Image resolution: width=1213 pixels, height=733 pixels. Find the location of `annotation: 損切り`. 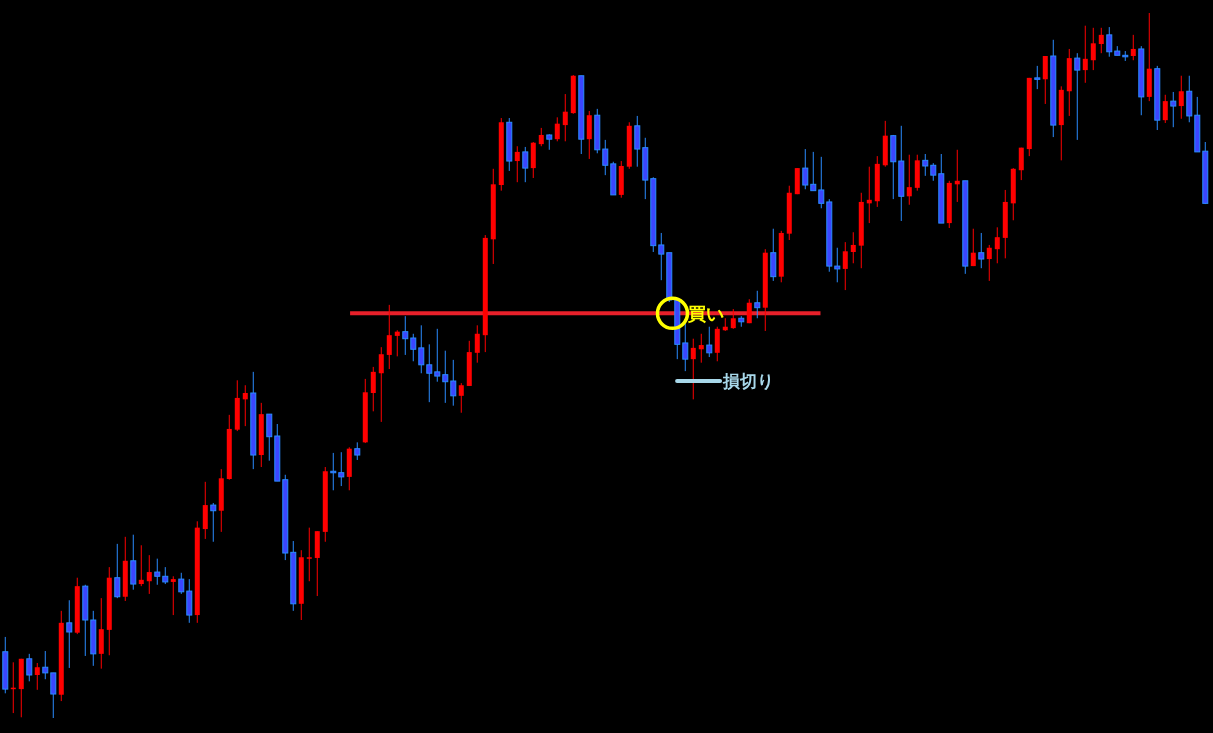

annotation: 損切り is located at coordinates (748, 381).